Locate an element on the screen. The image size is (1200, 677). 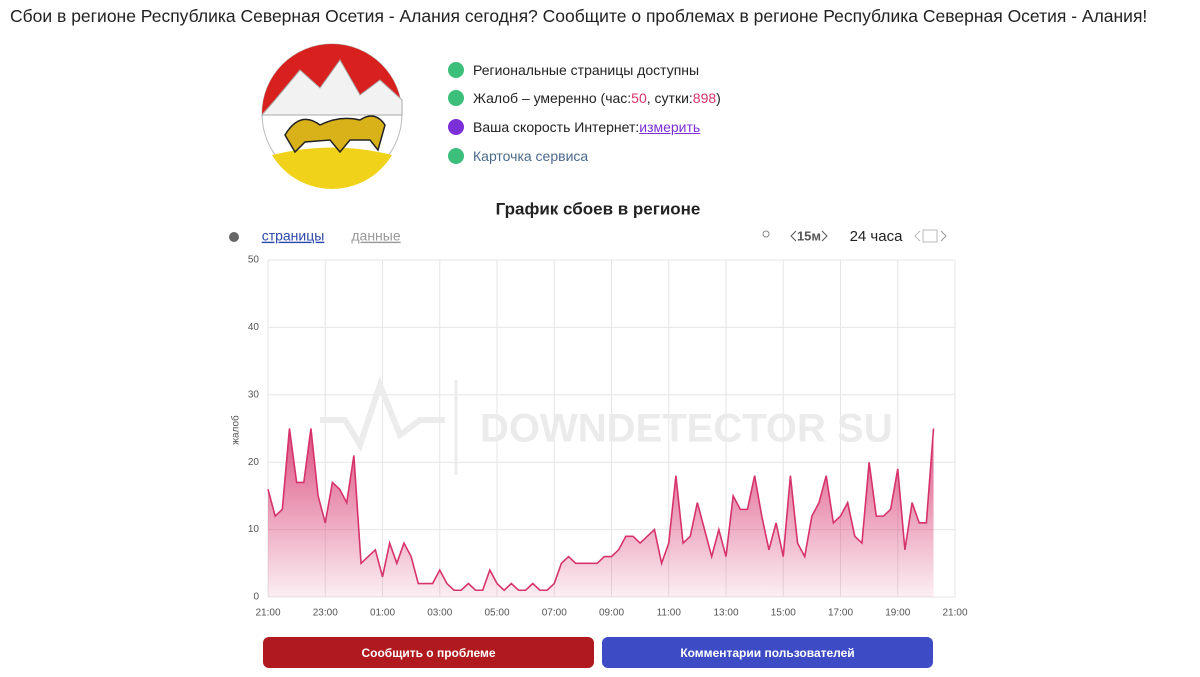
measure-link: измерить is located at coordinates (670, 127).